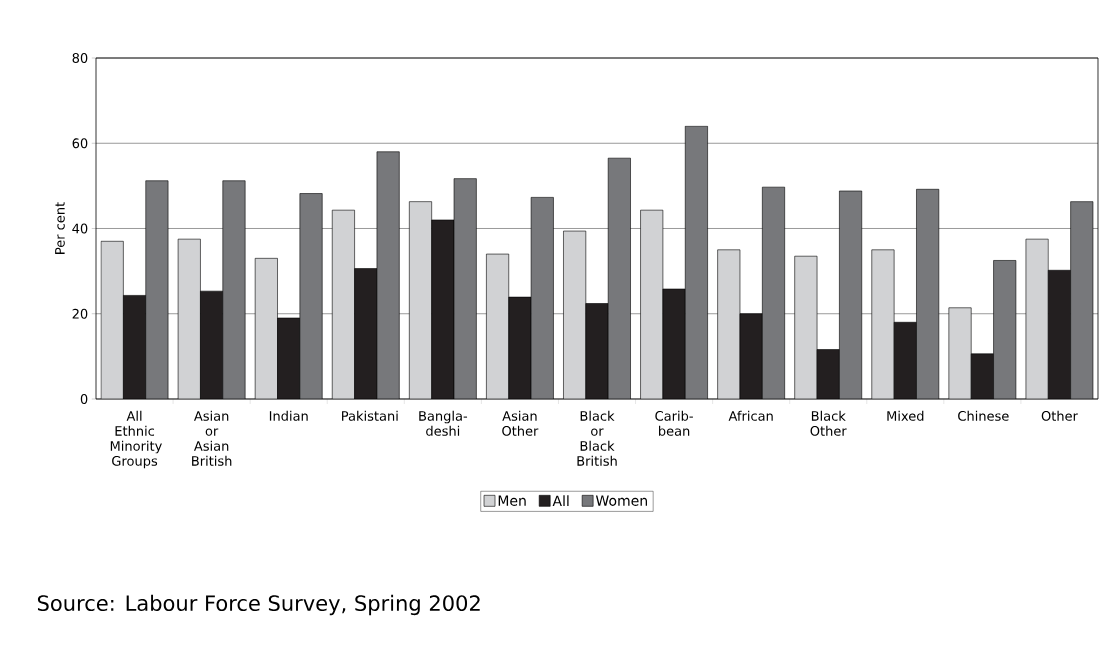 This screenshot has width=1104, height=651. Describe the element at coordinates (443, 423) in the screenshot. I see `x-tick-label: Bangla-deshi` at that location.